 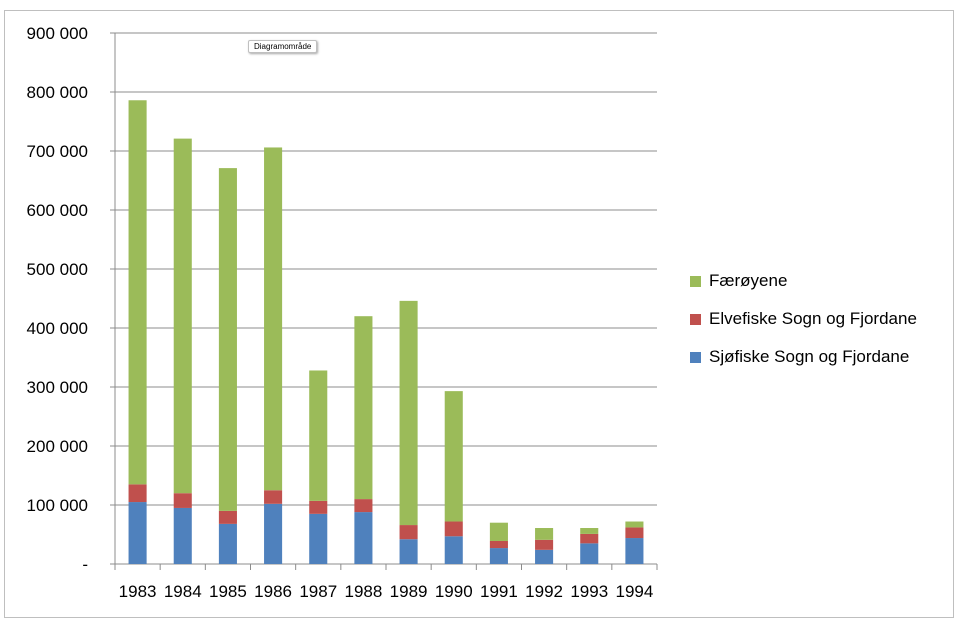 What do you see at coordinates (748, 280) in the screenshot?
I see `legend-label: Færøyene` at bounding box center [748, 280].